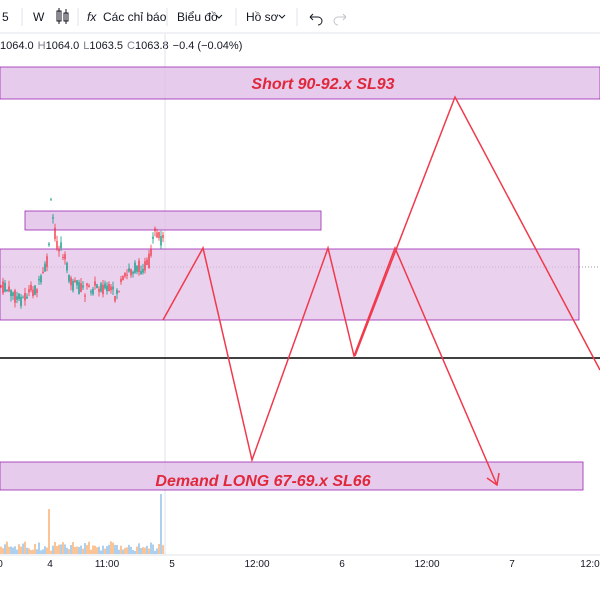 The height and width of the screenshot is (605, 600). Describe the element at coordinates (300, 16) in the screenshot. I see `toolbar` at that location.